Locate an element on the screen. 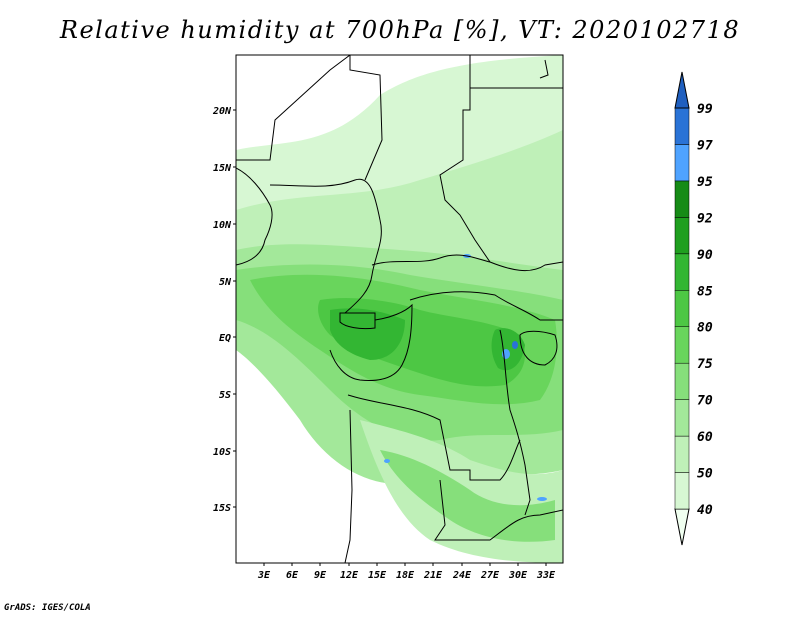 This screenshot has height=618, width=800. border-congo-gabon is located at coordinates (371, 342).